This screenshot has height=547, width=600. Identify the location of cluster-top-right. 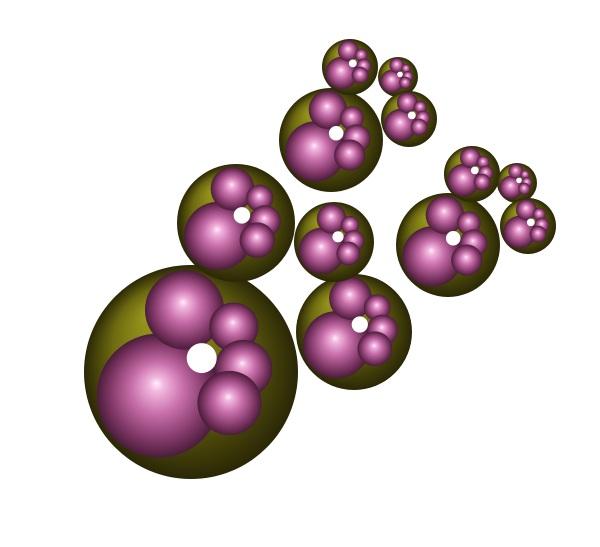
(398, 77).